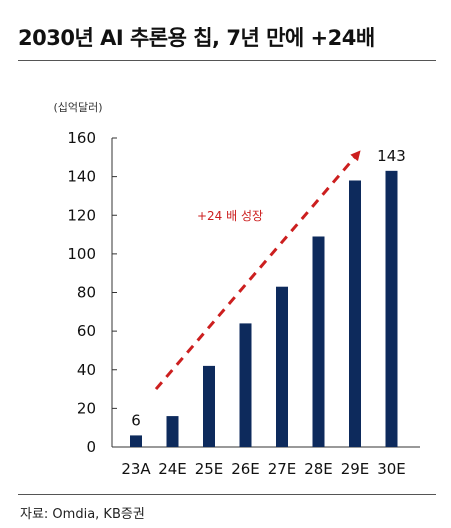 The width and height of the screenshot is (451, 528). I want to click on x-tick-label: 23A, so click(136, 469).